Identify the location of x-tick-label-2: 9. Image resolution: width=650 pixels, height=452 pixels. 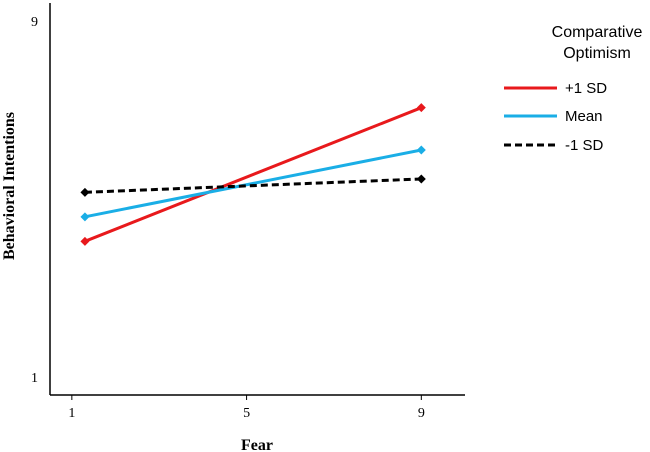
(421, 413).